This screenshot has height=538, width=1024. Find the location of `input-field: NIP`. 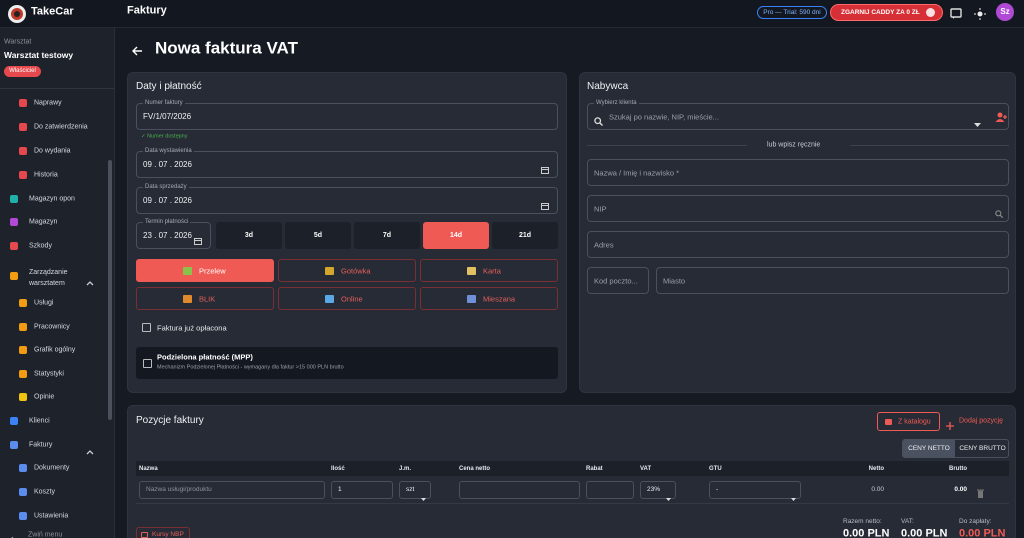

input-field: NIP is located at coordinates (798, 208).